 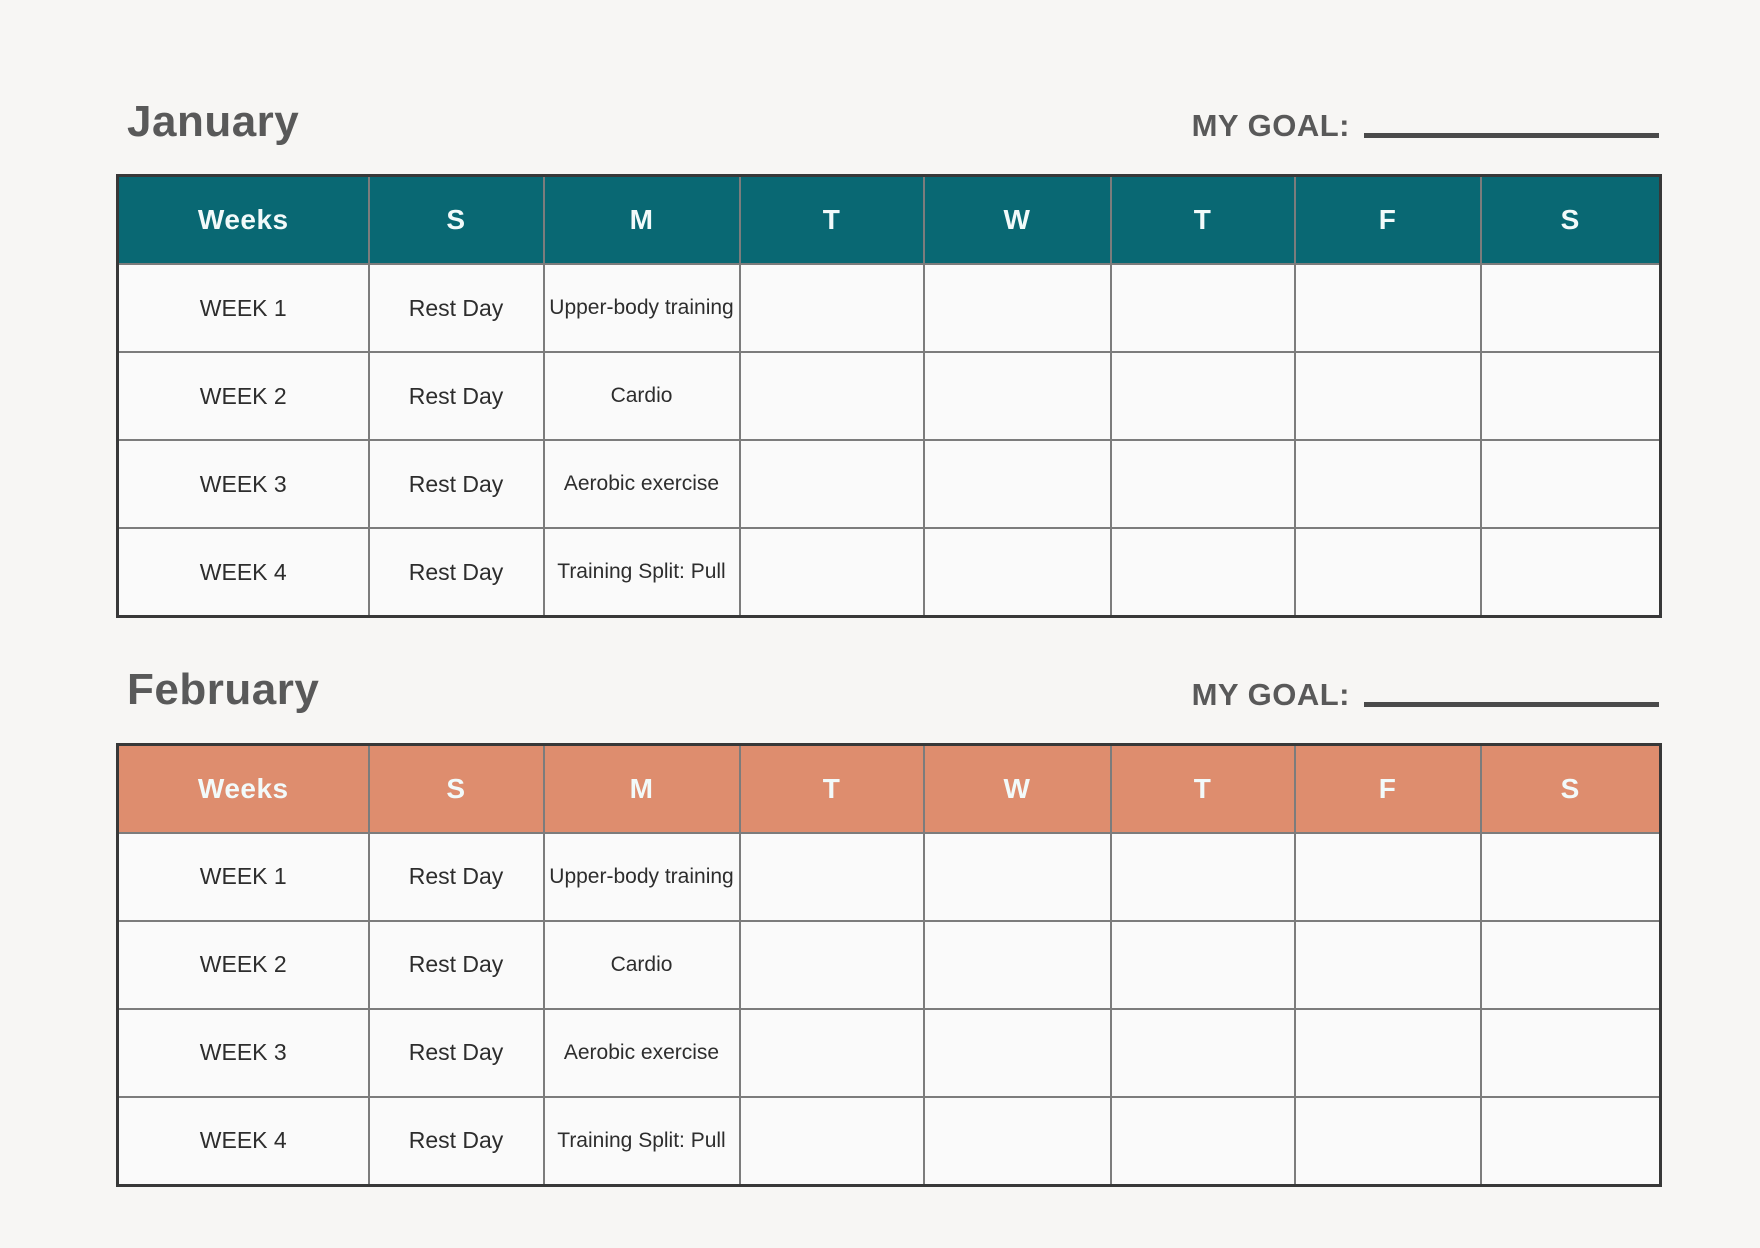 What do you see at coordinates (223, 690) in the screenshot?
I see `month-title-february: February` at bounding box center [223, 690].